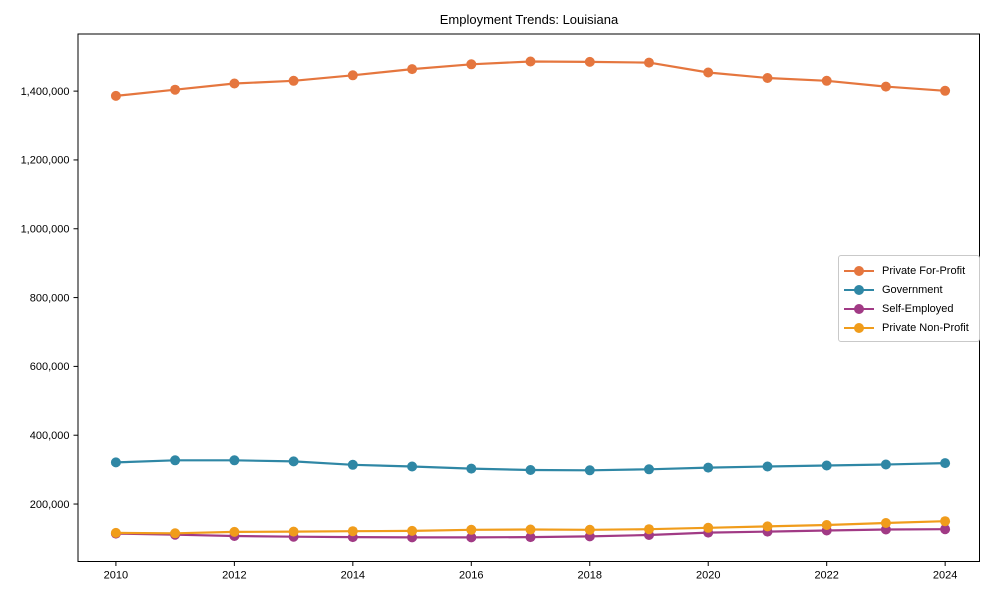  Describe the element at coordinates (471, 576) in the screenshot. I see `x-axis-tick-label: 2016` at that location.